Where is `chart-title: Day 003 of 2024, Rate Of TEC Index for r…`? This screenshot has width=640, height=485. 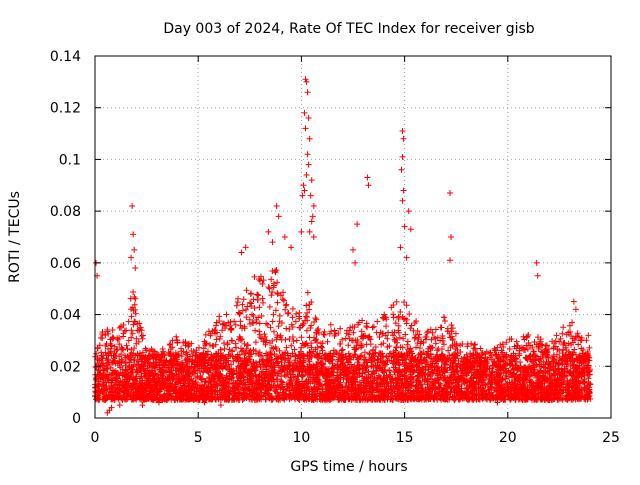
chart-title: Day 003 of 2024, Rate Of TEC Index for r… is located at coordinates (348, 29).